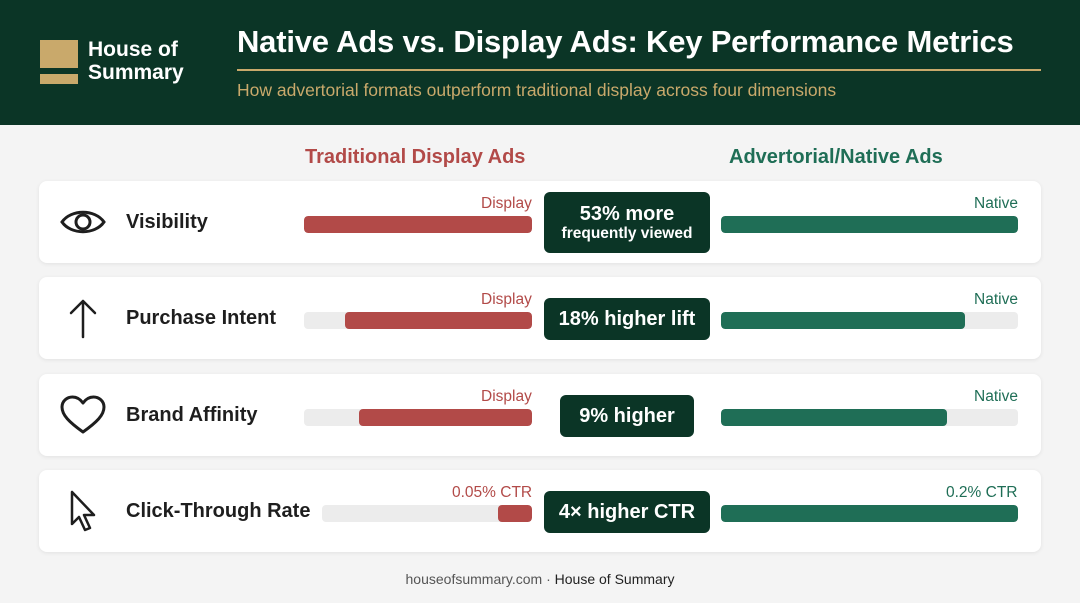  I want to click on arrow-up-icon, so click(83, 318).